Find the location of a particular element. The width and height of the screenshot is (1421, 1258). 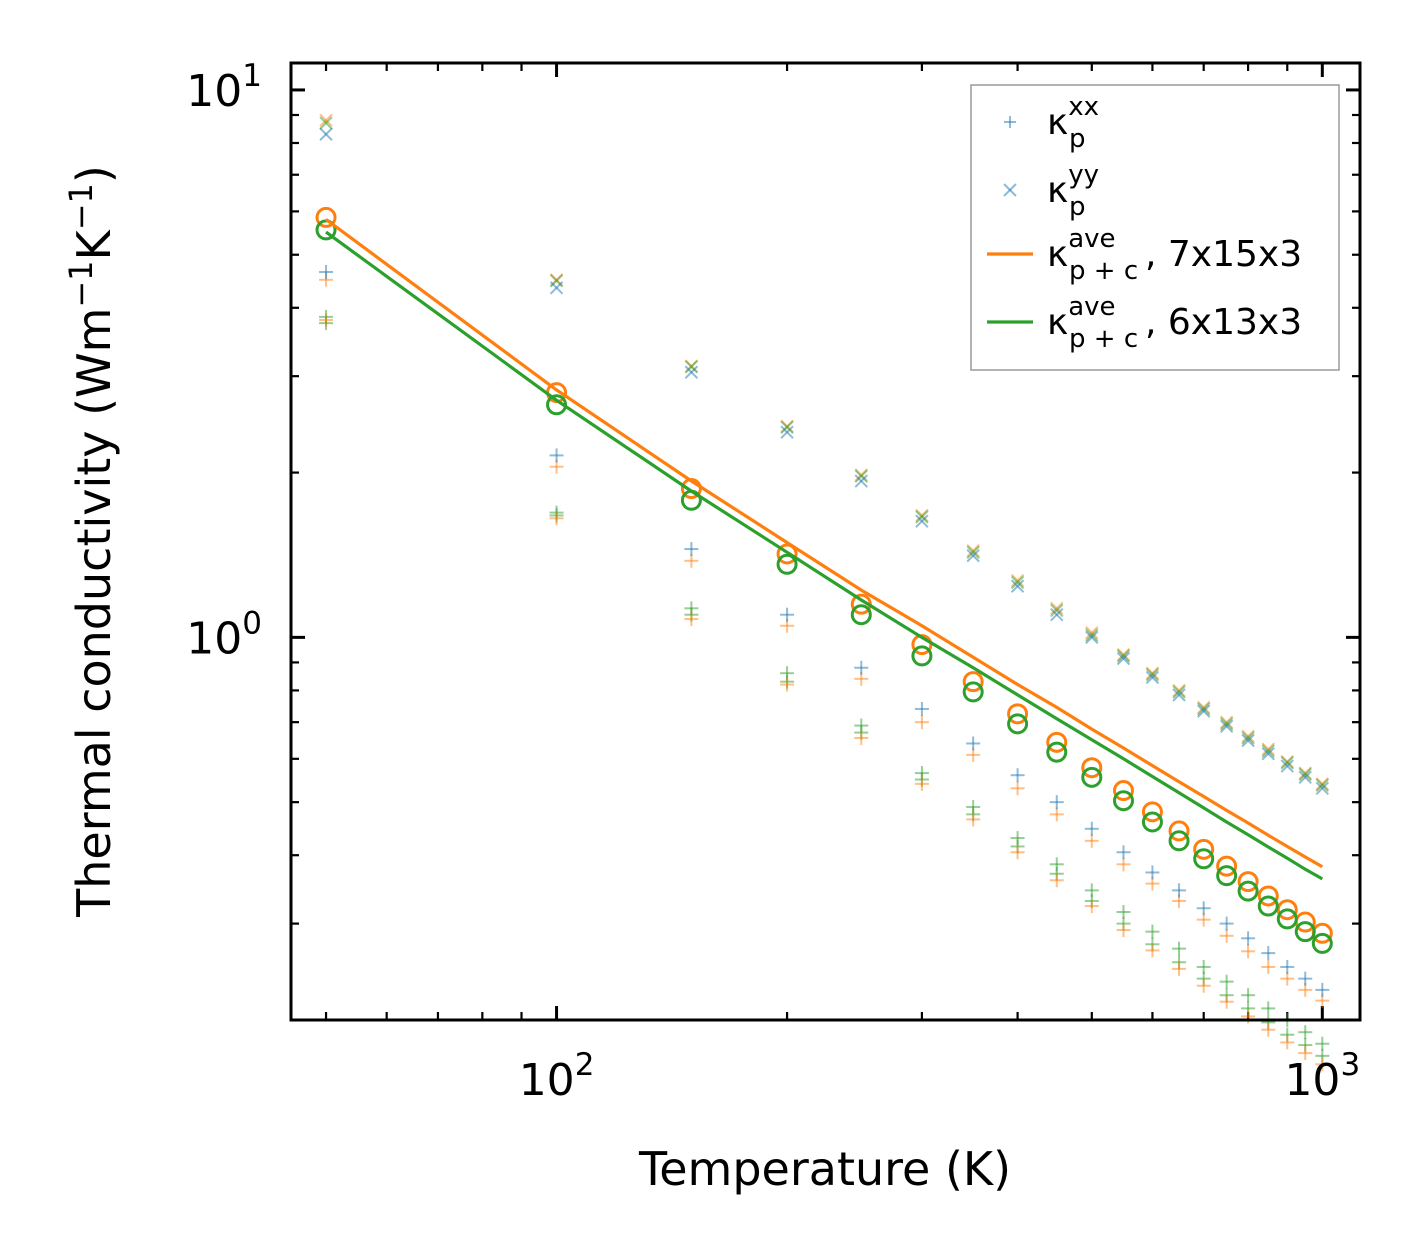

legend-label: κave p + c, 7x15x3 is located at coordinates (1174, 255).